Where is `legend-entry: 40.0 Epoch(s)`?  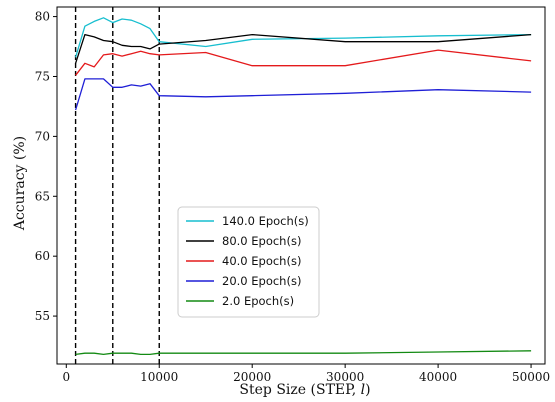
legend-entry: 40.0 Epoch(s) is located at coordinates (261, 261).